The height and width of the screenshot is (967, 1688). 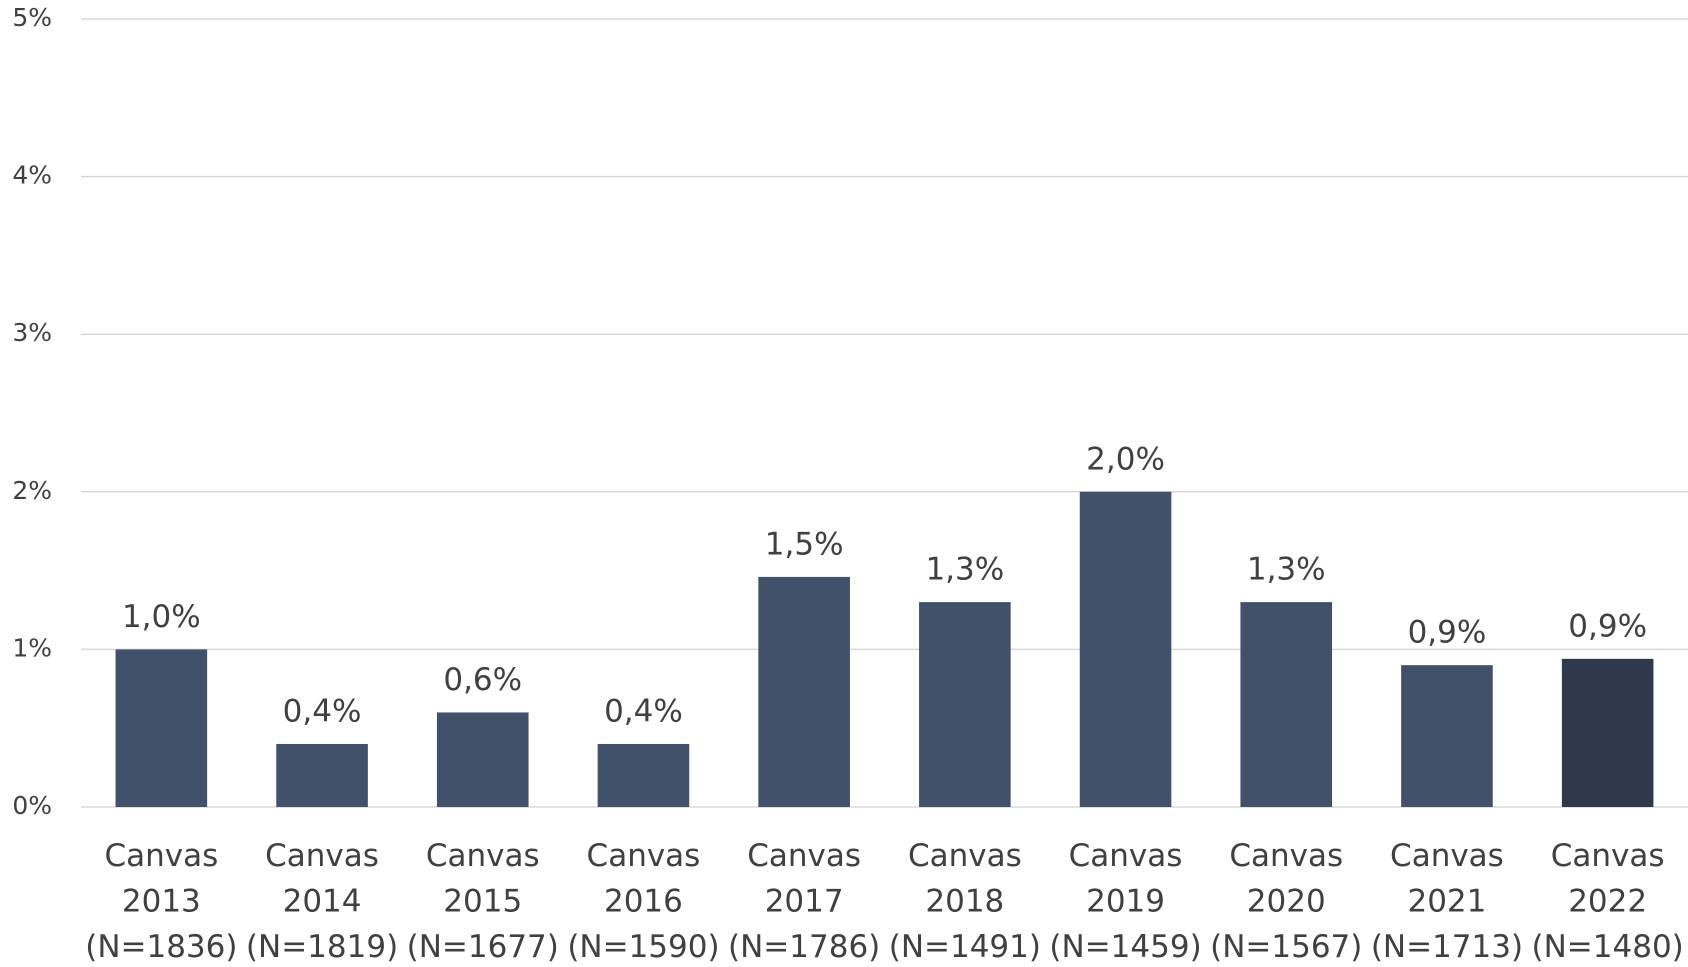 I want to click on x-tick-label: Canvas 2018 (N=1491), so click(x=965, y=901).